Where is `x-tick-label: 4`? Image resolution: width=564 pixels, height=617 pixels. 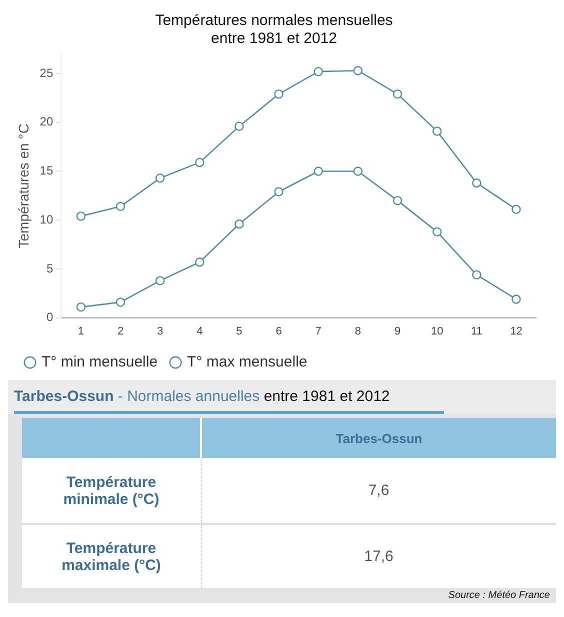
x-tick-label: 4 is located at coordinates (199, 331).